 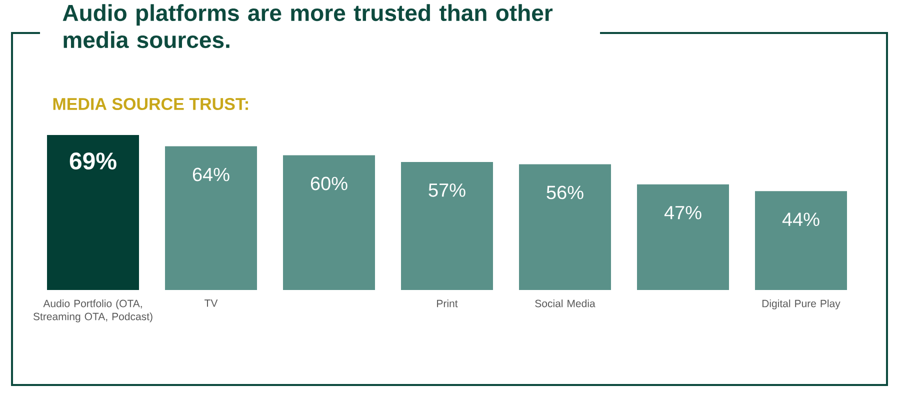 I want to click on chart-title: Audio platforms are more trusted than other media sources., so click(x=307, y=26).